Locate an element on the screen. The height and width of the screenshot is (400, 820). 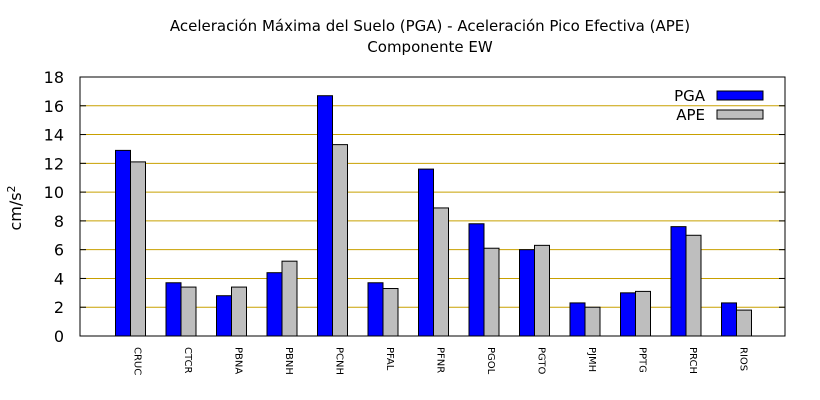
bar-ape-rios is located at coordinates (744, 323).